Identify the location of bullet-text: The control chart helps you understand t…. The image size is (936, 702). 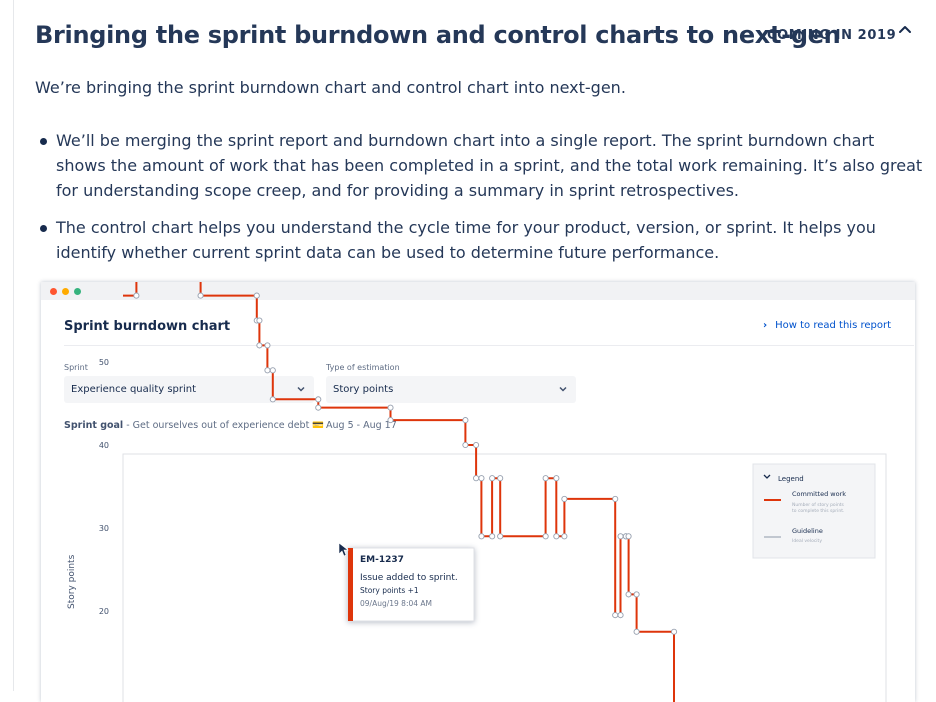
(466, 240).